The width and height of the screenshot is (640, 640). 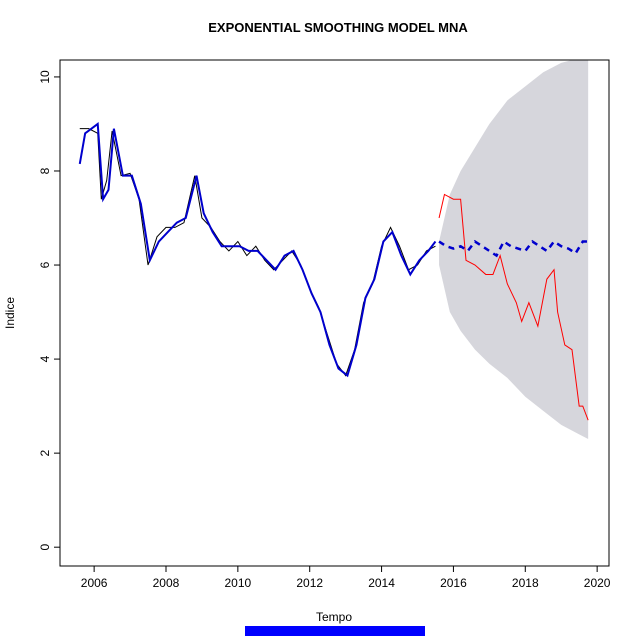 I want to click on y-tick-label: 6, so click(x=45, y=264).